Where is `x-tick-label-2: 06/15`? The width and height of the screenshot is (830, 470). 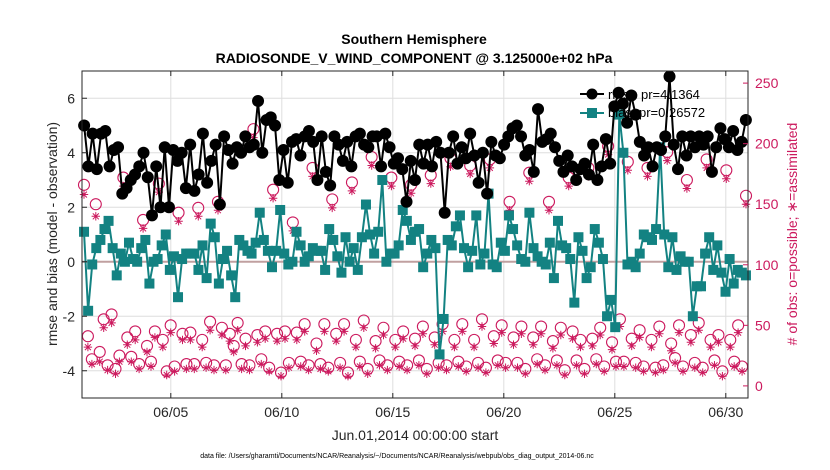
x-tick-label-2: 06/15 is located at coordinates (392, 412).